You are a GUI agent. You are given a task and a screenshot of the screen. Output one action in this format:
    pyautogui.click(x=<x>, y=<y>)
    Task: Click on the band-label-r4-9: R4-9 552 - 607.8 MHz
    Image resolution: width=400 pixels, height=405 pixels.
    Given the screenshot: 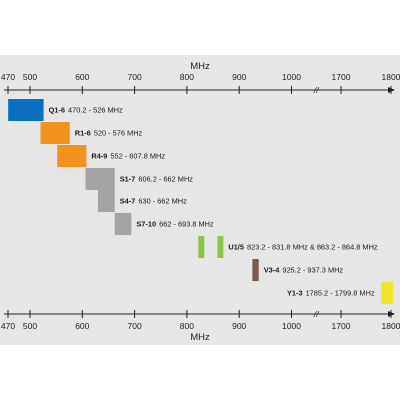 What is the action you would take?
    pyautogui.click(x=128, y=156)
    